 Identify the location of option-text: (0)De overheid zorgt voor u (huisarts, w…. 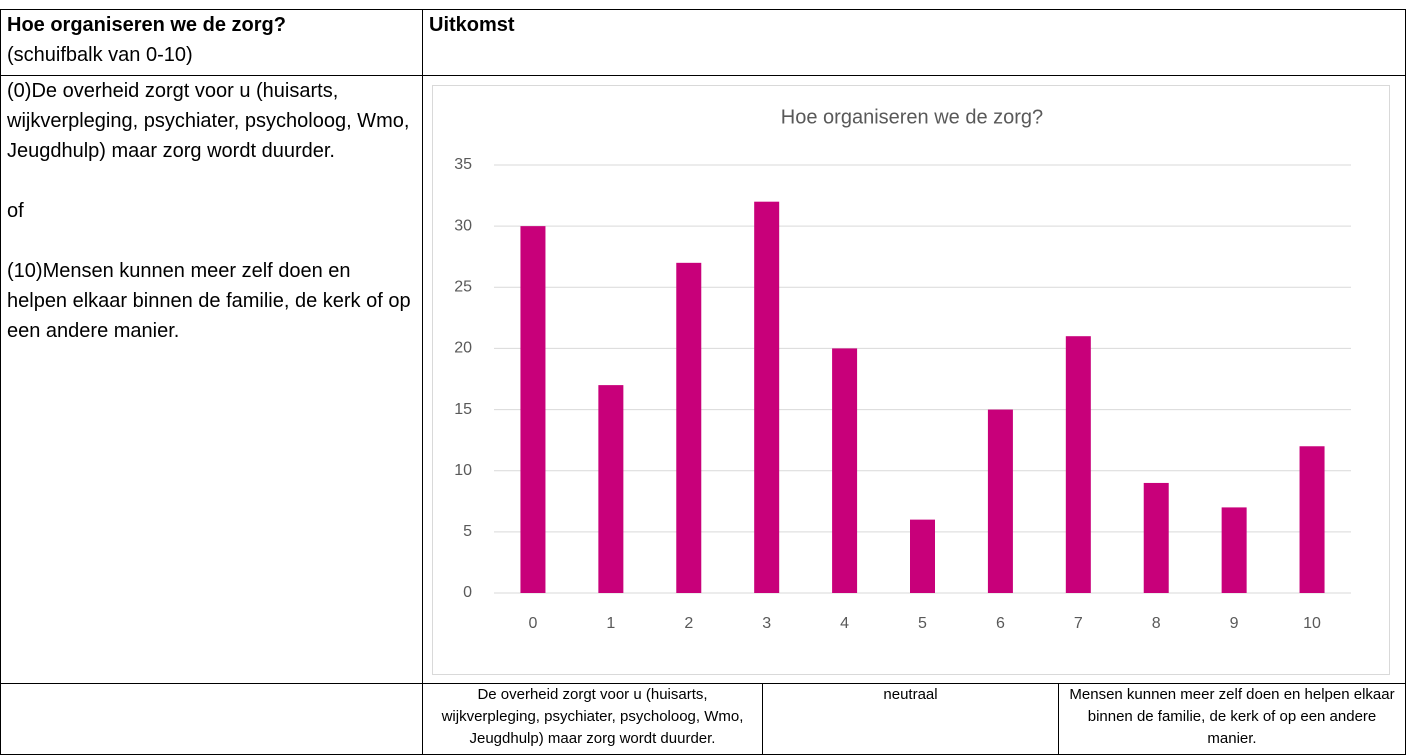
(208, 121).